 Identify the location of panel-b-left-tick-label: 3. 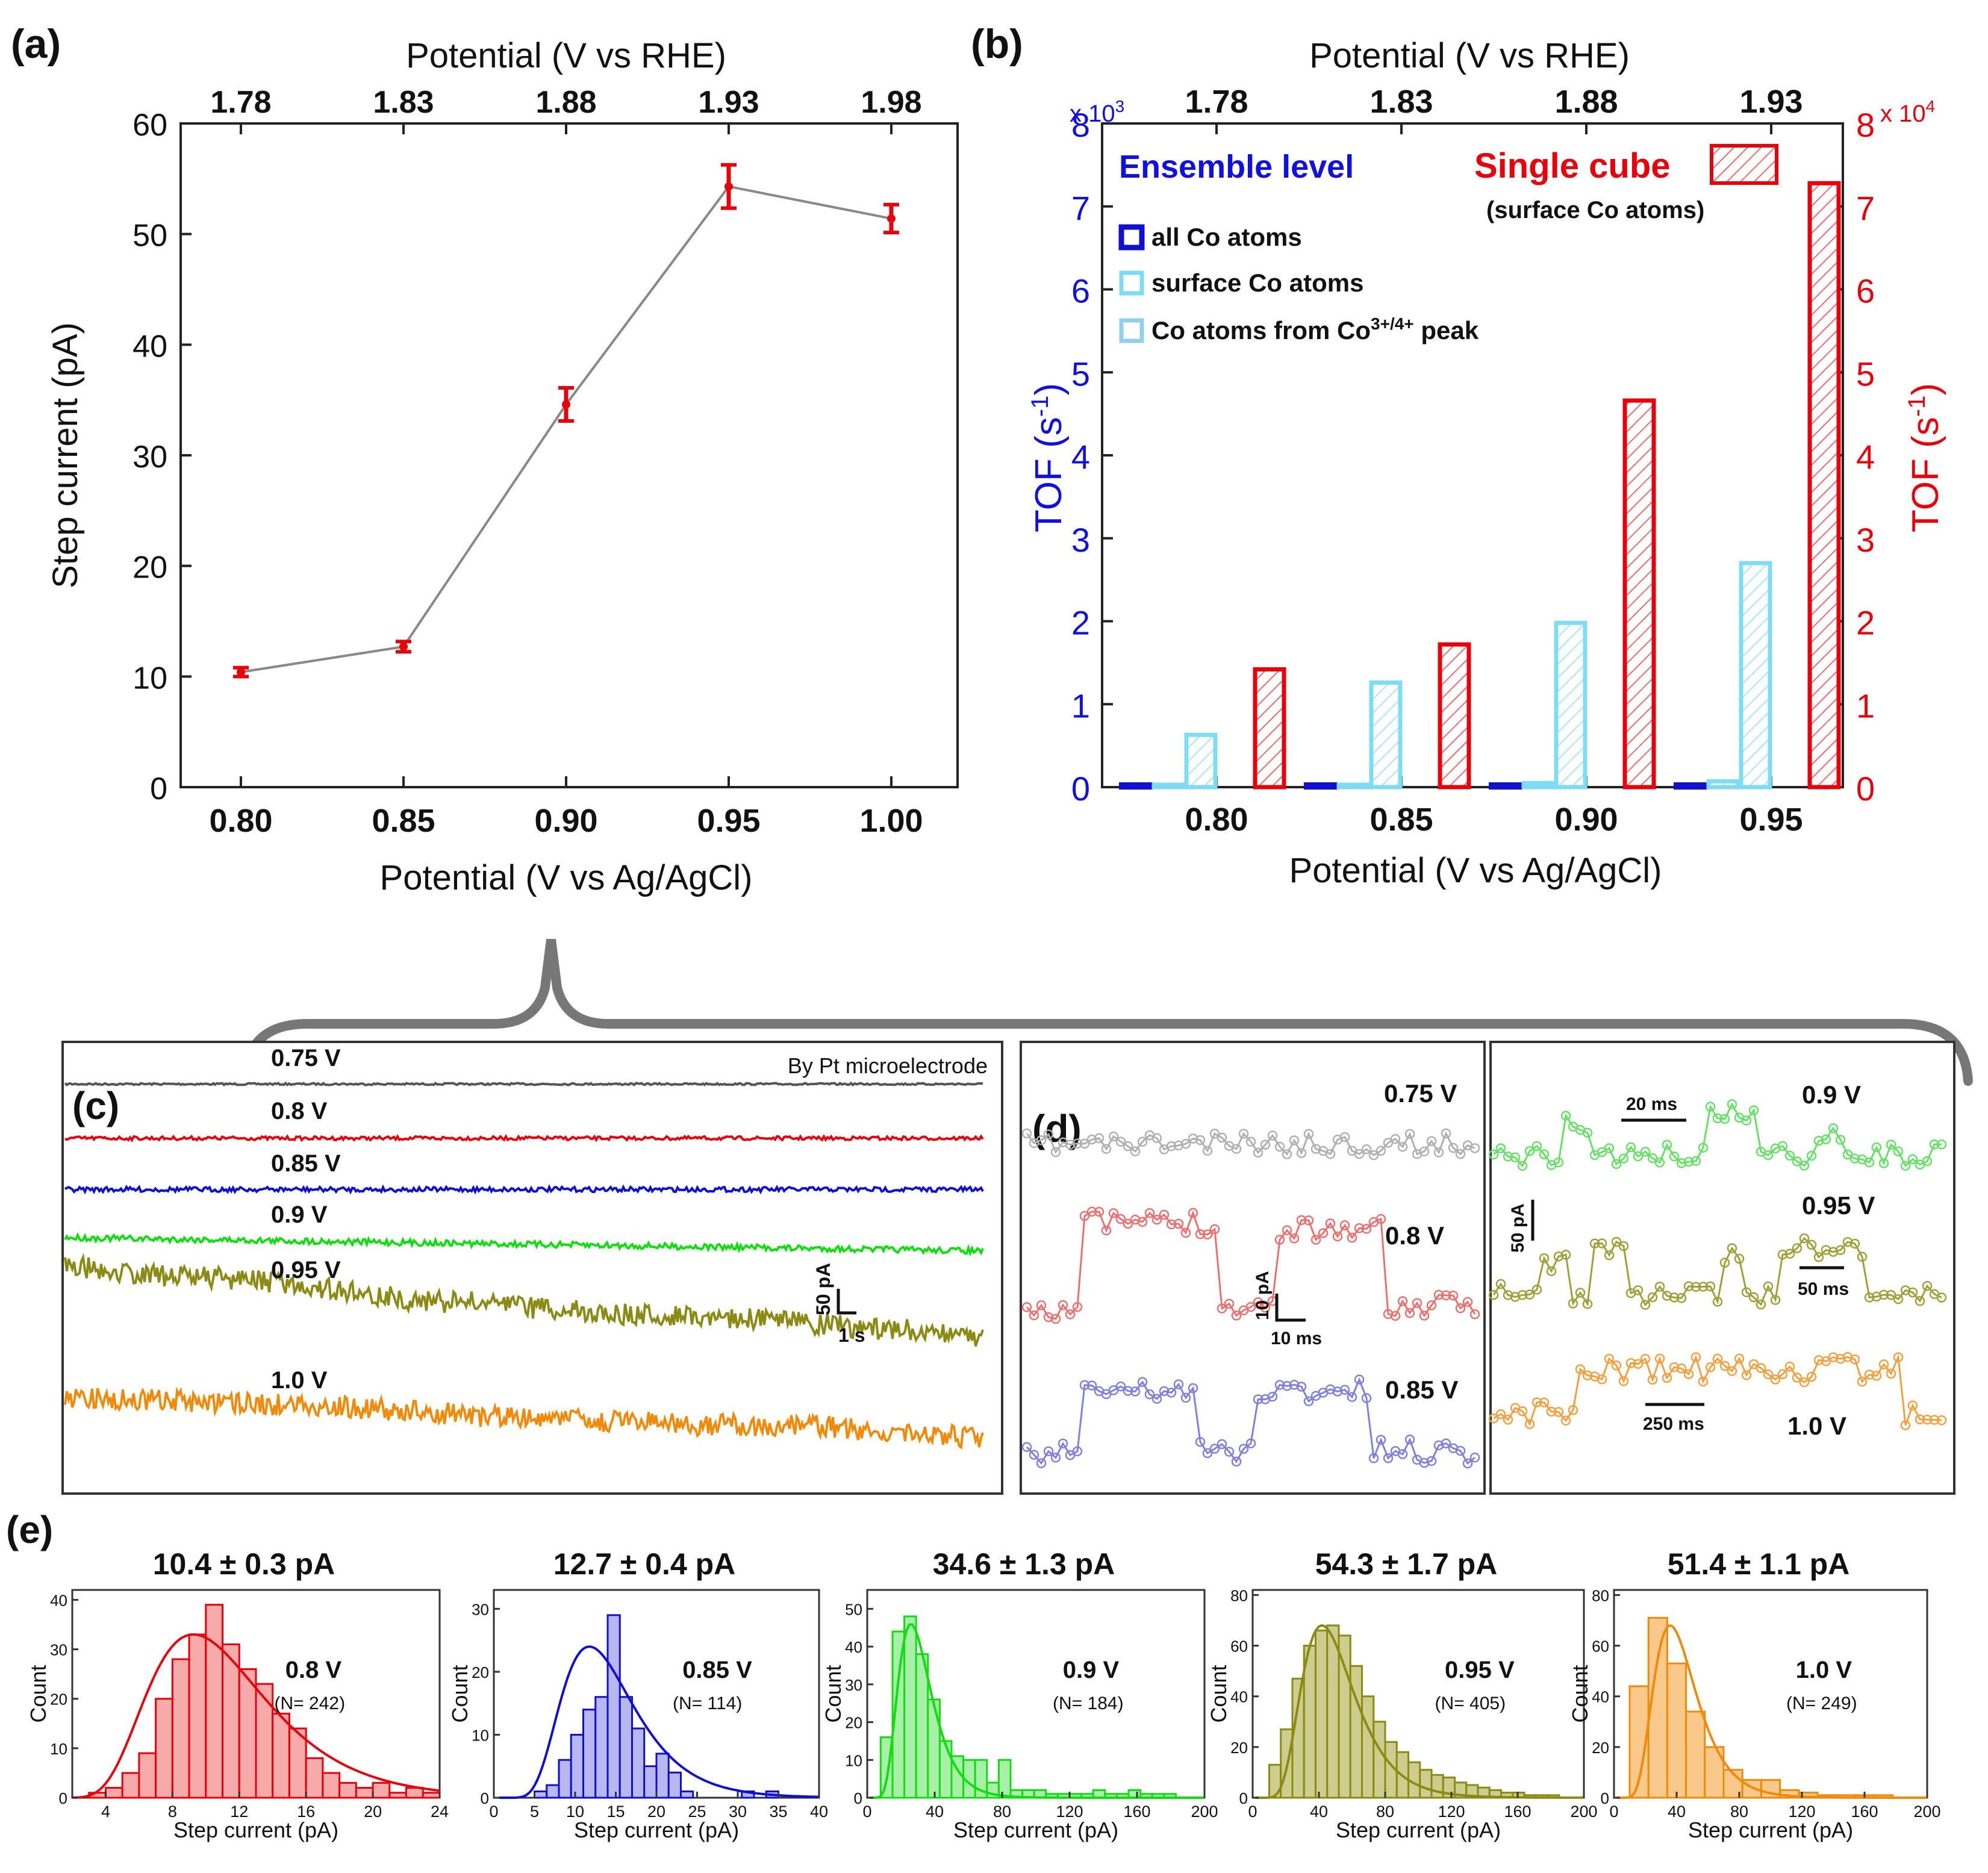
(1080, 540).